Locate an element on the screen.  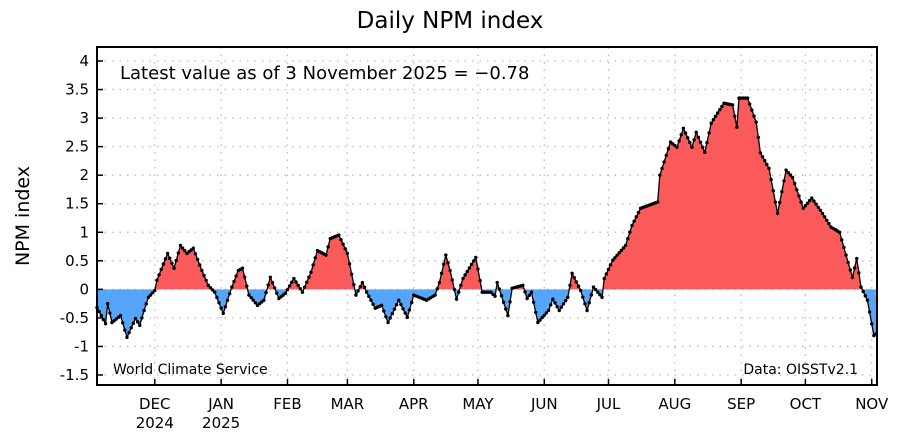
y-tick-label: 2 is located at coordinates (84, 175).